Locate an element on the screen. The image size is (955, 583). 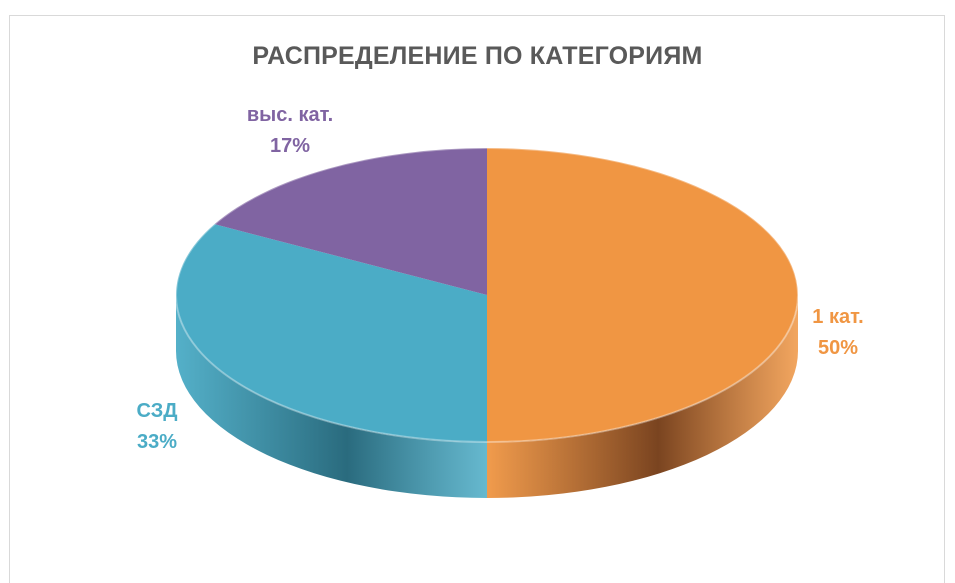
pie-slice-выс-кат is located at coordinates (350, 221).